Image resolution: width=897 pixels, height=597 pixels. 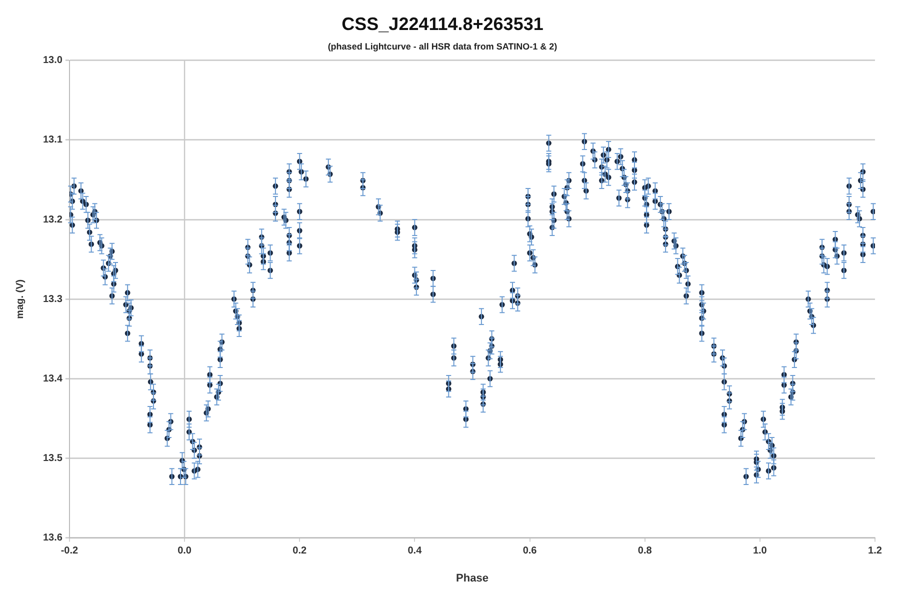 What do you see at coordinates (472, 578) in the screenshot?
I see `x-axis-title: Phase` at bounding box center [472, 578].